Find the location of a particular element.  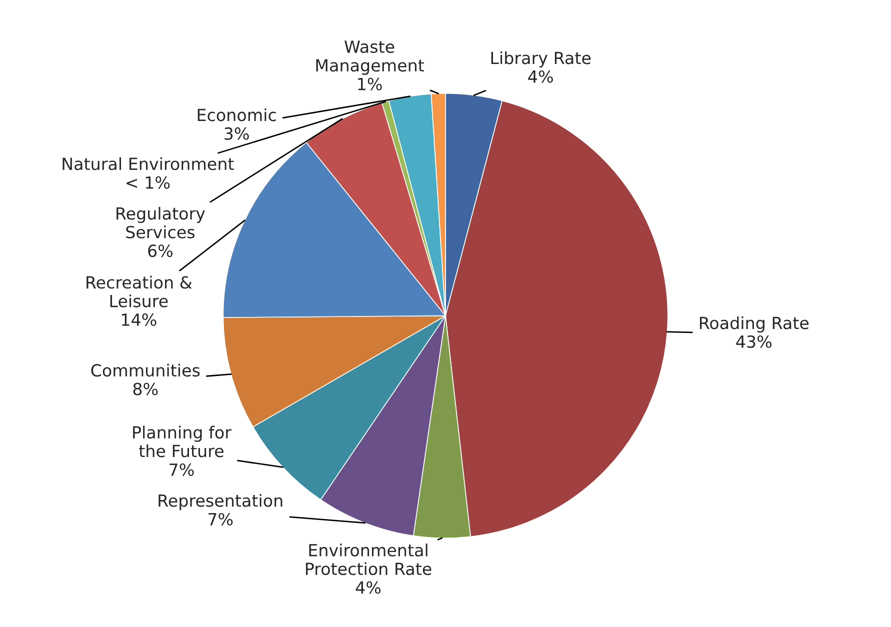

slice-label: Planning for the Future is located at coordinates (182, 442).